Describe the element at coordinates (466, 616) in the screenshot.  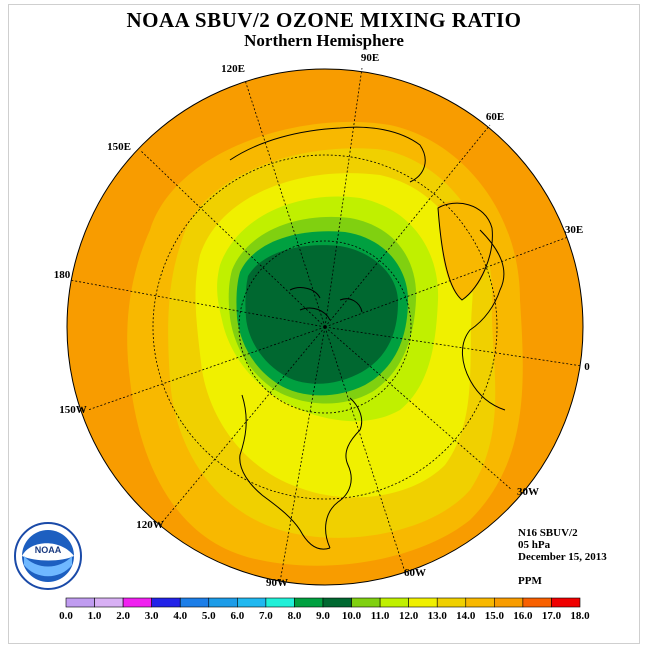
I see `colorbar-tick-label: 14.0` at that location.